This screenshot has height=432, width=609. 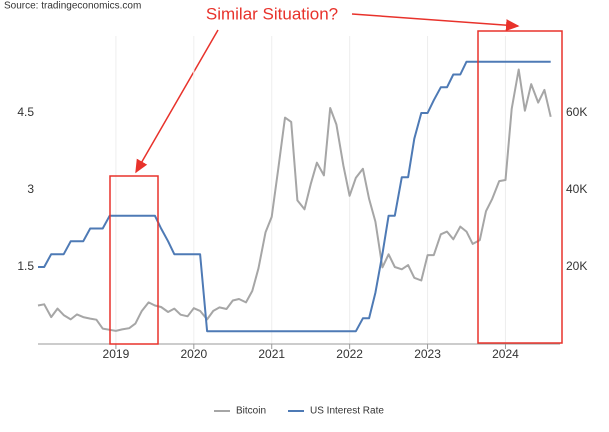 I want to click on y2-tick-label: 40K, so click(x=576, y=189).